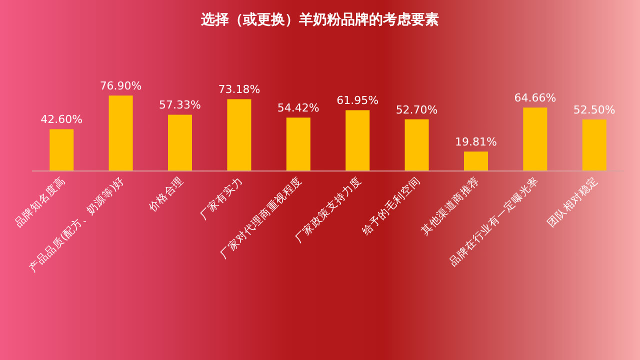 The image size is (640, 360). I want to click on x-tick-label: 厂家有实力, so click(221, 198).